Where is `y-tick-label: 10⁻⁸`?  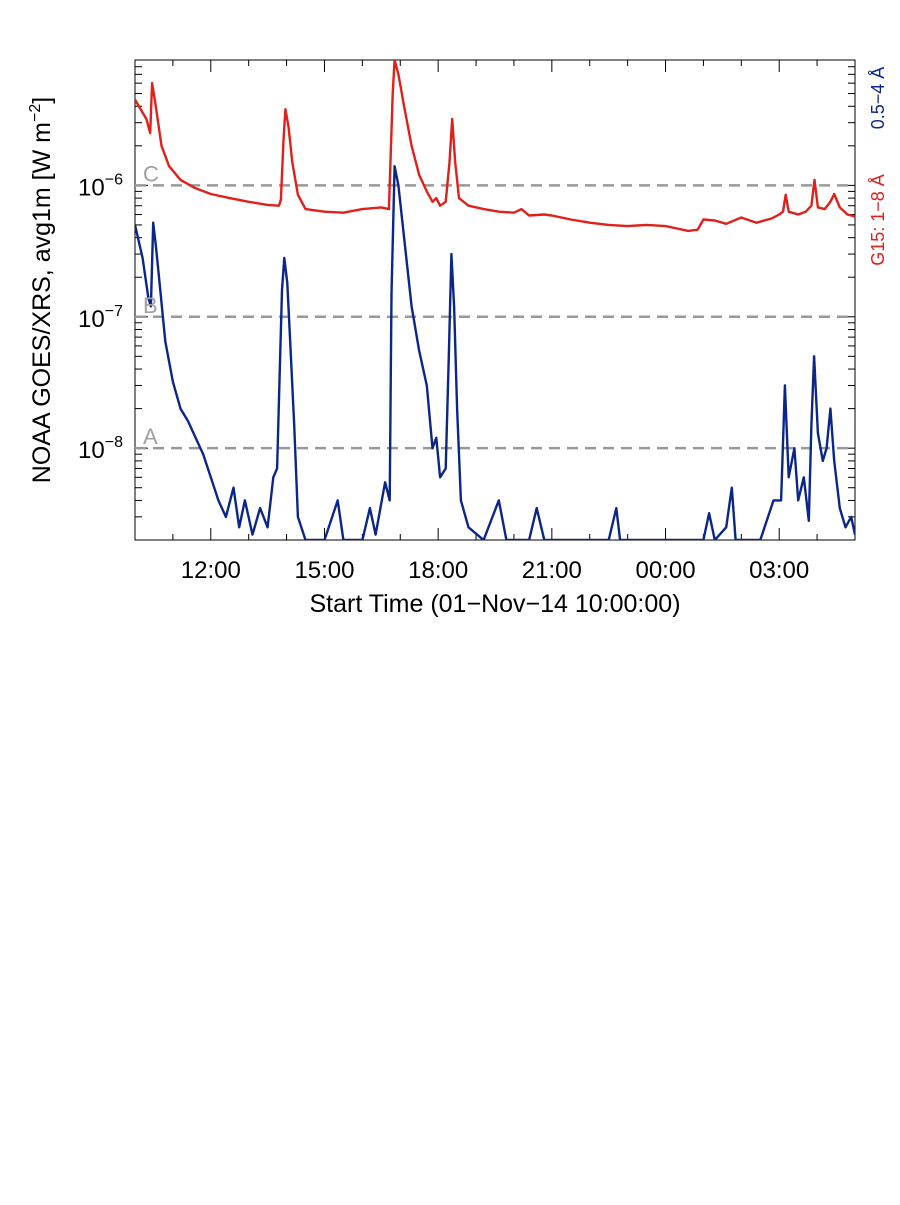 y-tick-label: 10⁻⁸ is located at coordinates (100, 449).